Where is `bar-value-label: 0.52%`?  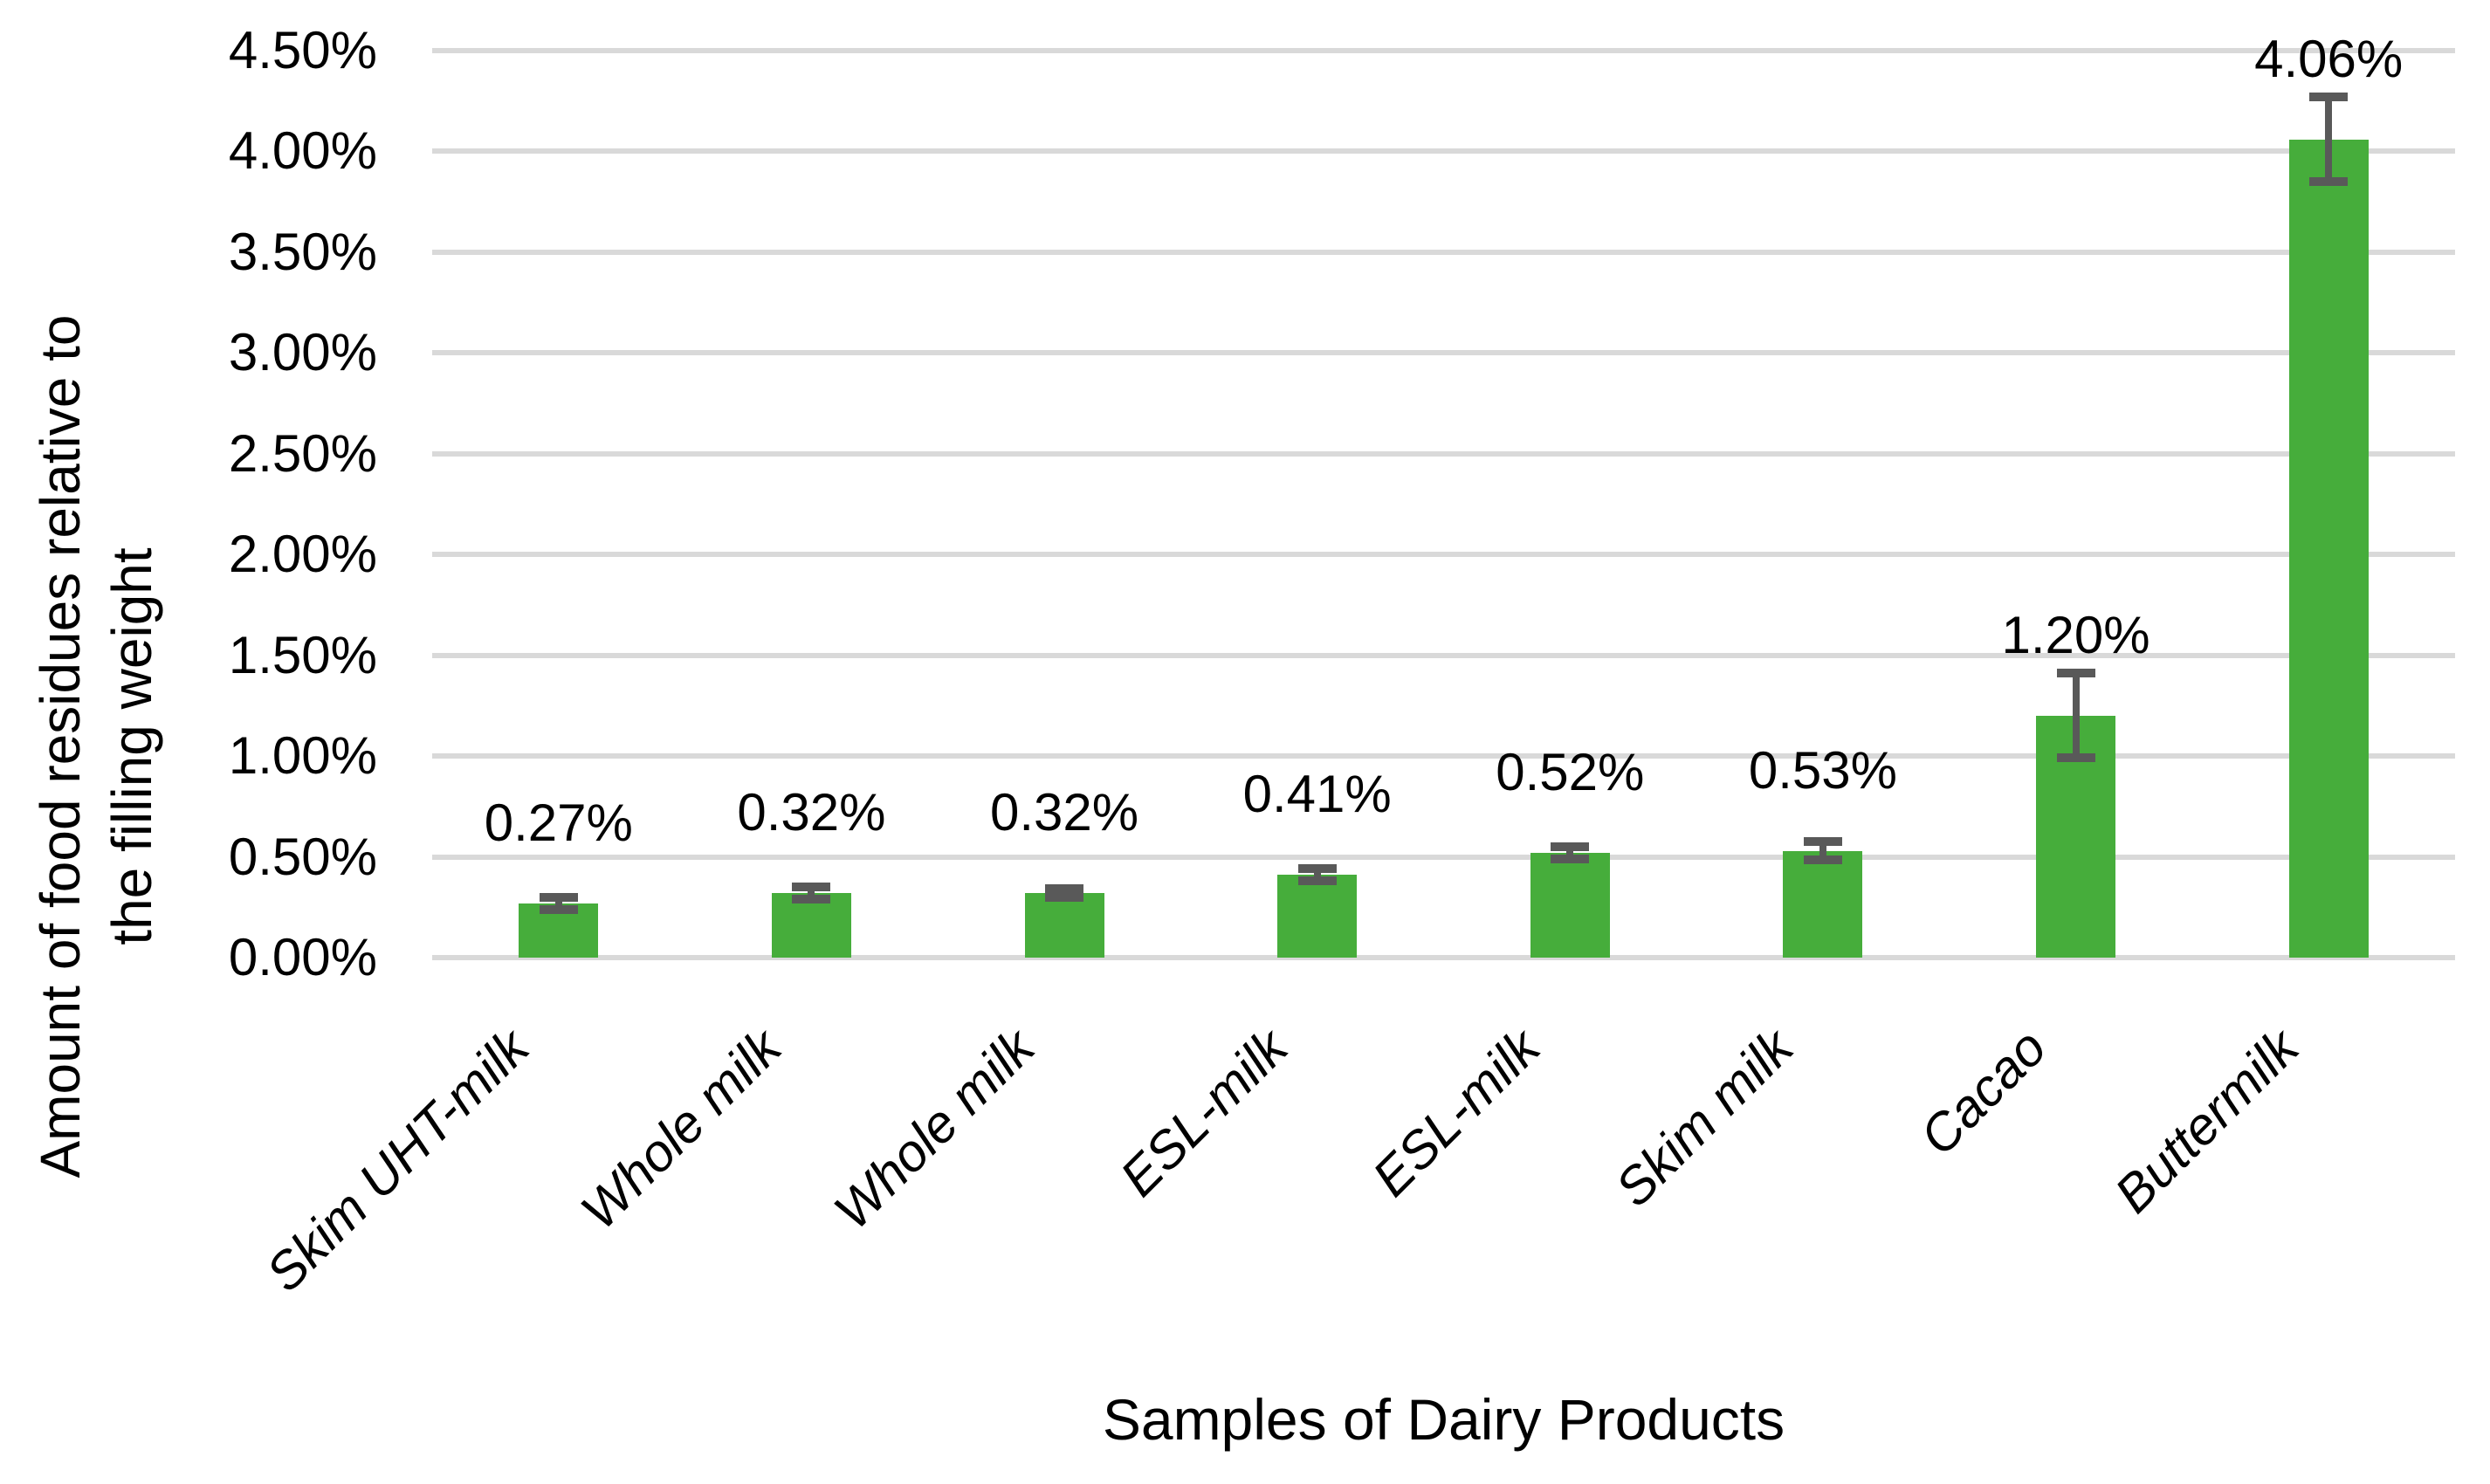
bar-value-label: 0.52% is located at coordinates (1570, 771).